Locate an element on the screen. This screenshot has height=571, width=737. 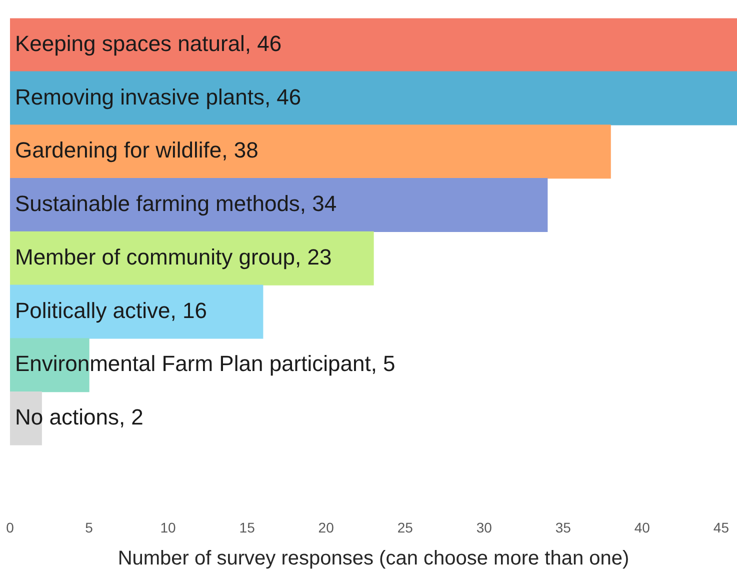
x-tick-label: 45 is located at coordinates (721, 527).